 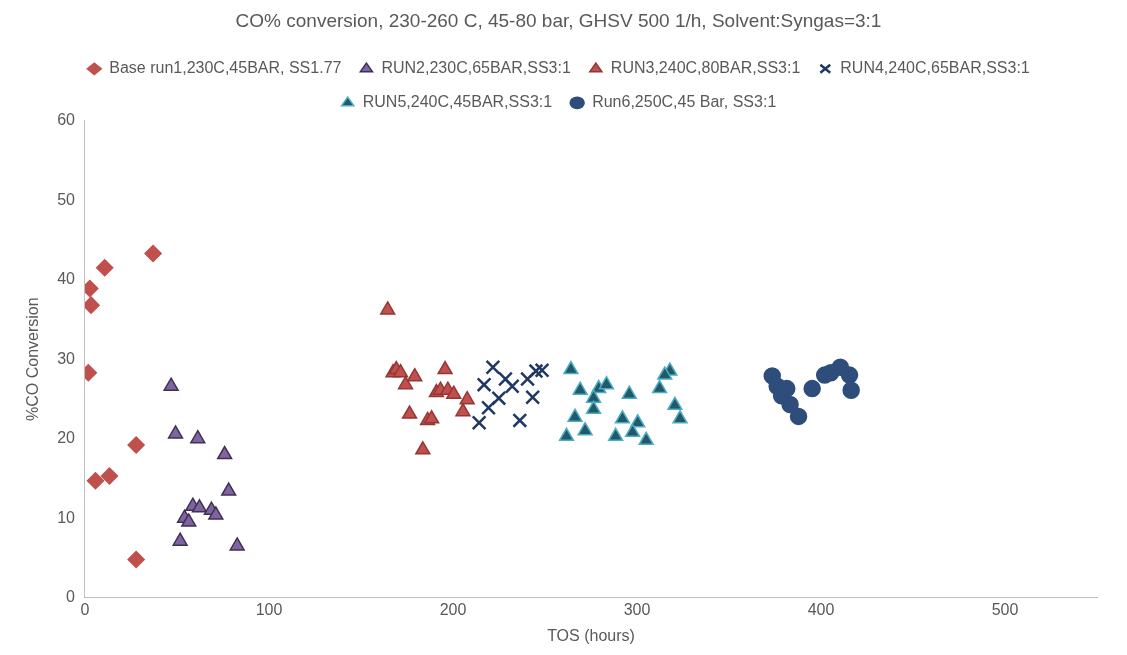 I want to click on y-tick-label: 10, so click(x=66, y=517).